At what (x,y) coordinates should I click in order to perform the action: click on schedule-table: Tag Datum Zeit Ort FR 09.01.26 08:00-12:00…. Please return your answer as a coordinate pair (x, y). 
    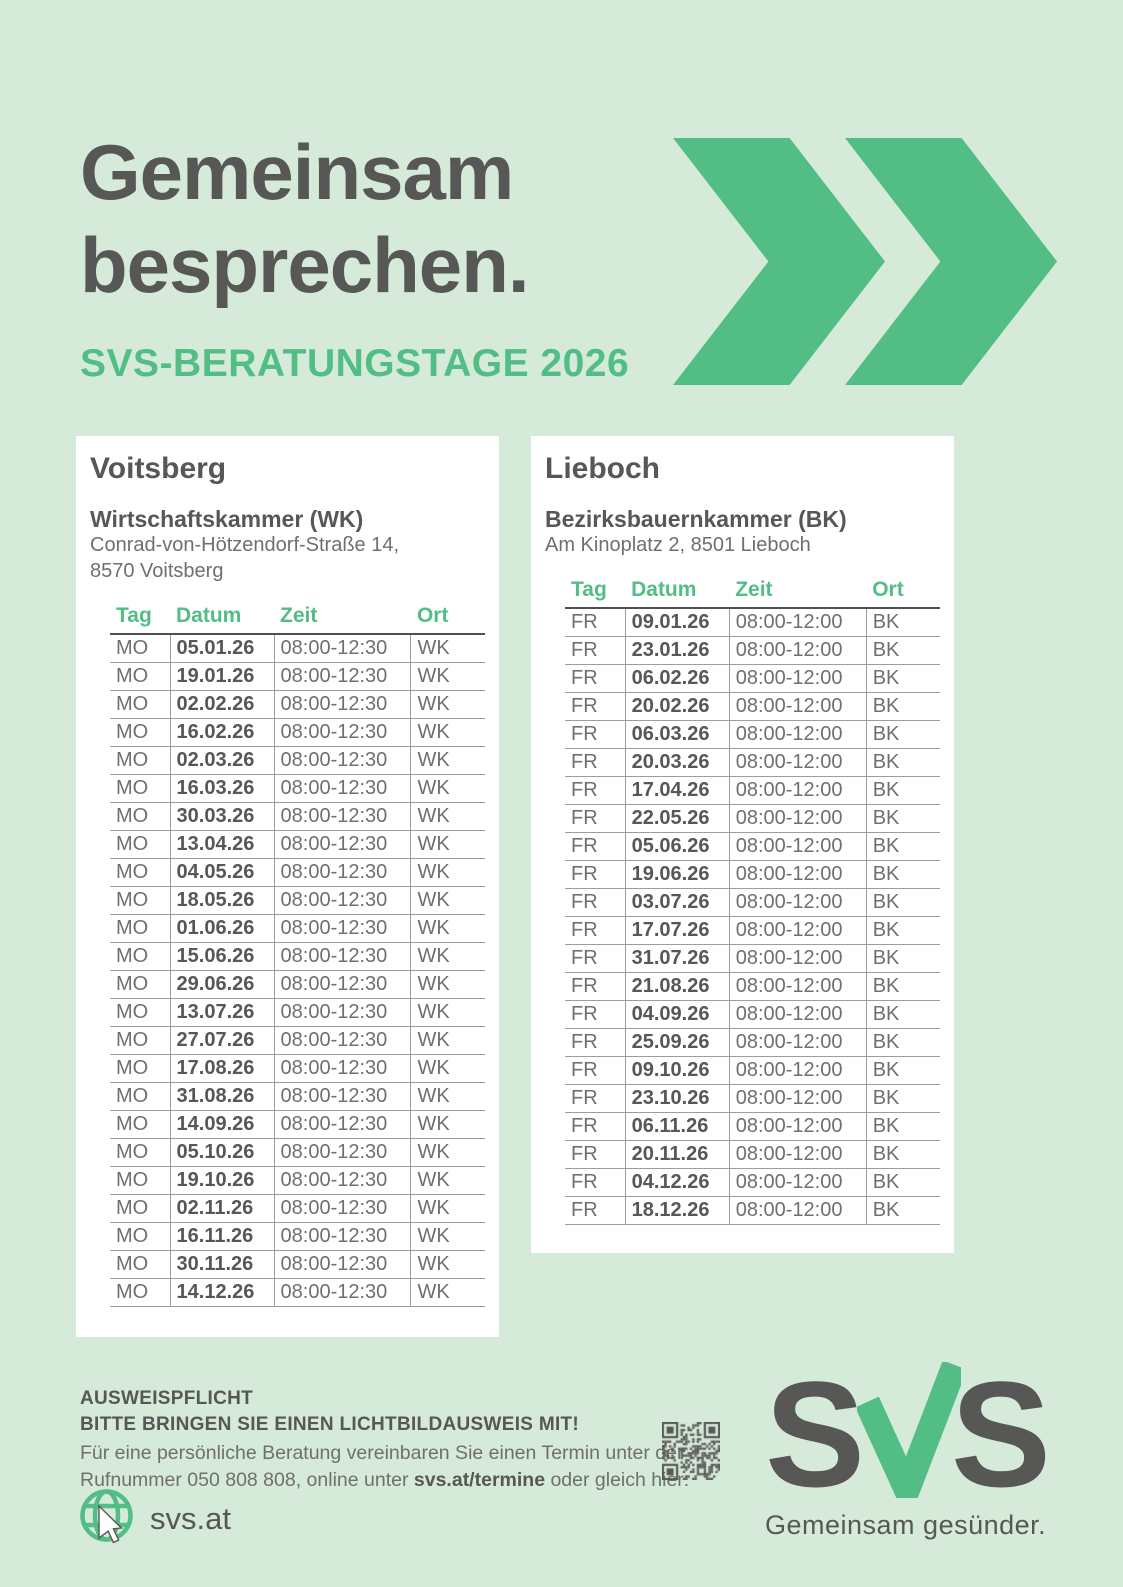
    Looking at the image, I should click on (752, 901).